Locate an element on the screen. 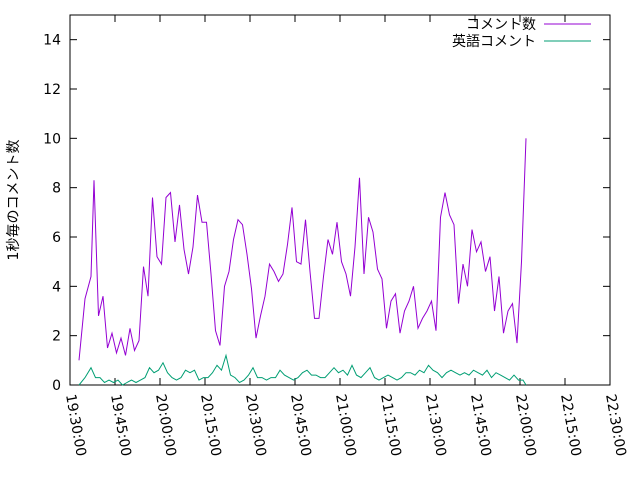  x-tick-label: 22:15:00 is located at coordinates (570, 425).